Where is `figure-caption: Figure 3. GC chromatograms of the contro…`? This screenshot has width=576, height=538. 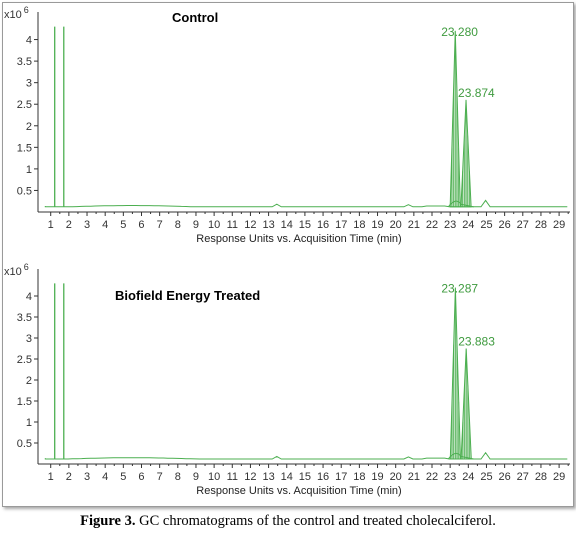
figure-caption: Figure 3. GC chromatograms of the contro… is located at coordinates (288, 521).